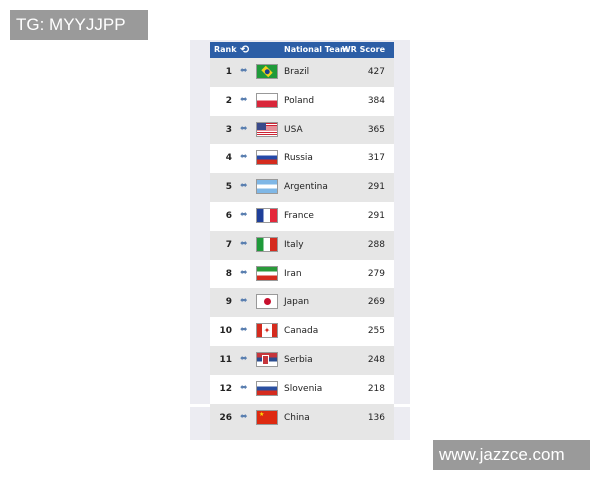 Image resolution: width=600 pixels, height=480 pixels. I want to click on table-row: 11 ⬌ Serbia 248, so click(302, 360).